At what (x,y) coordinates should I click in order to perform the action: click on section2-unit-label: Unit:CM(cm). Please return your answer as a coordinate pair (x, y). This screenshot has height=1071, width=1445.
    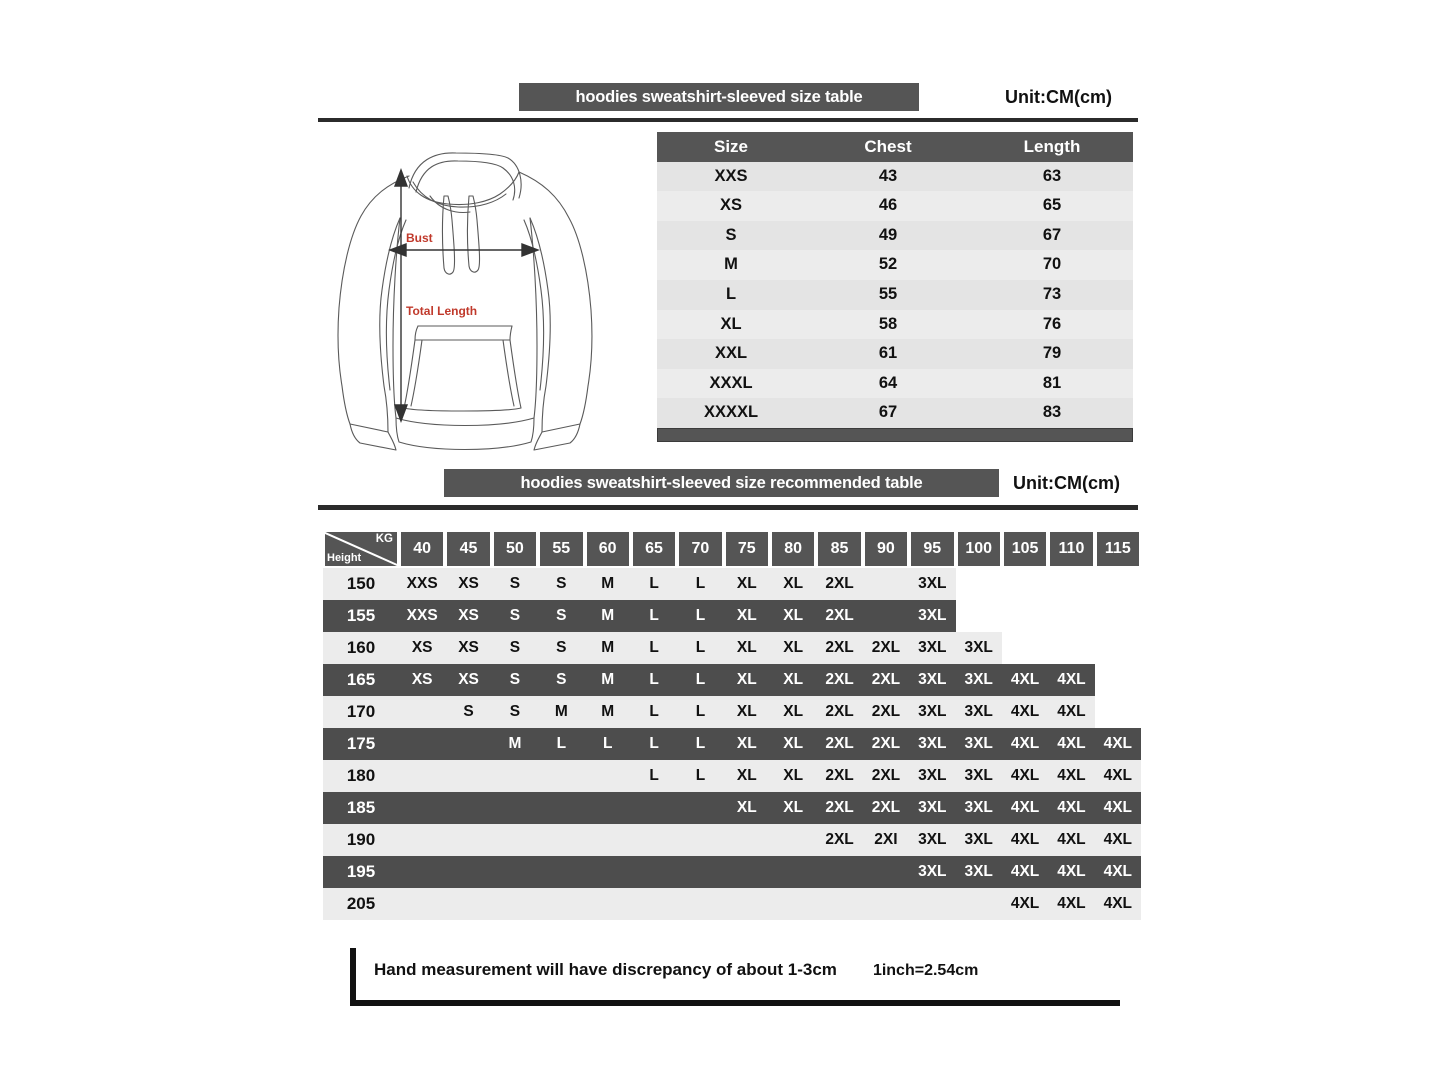
    Looking at the image, I should click on (1066, 482).